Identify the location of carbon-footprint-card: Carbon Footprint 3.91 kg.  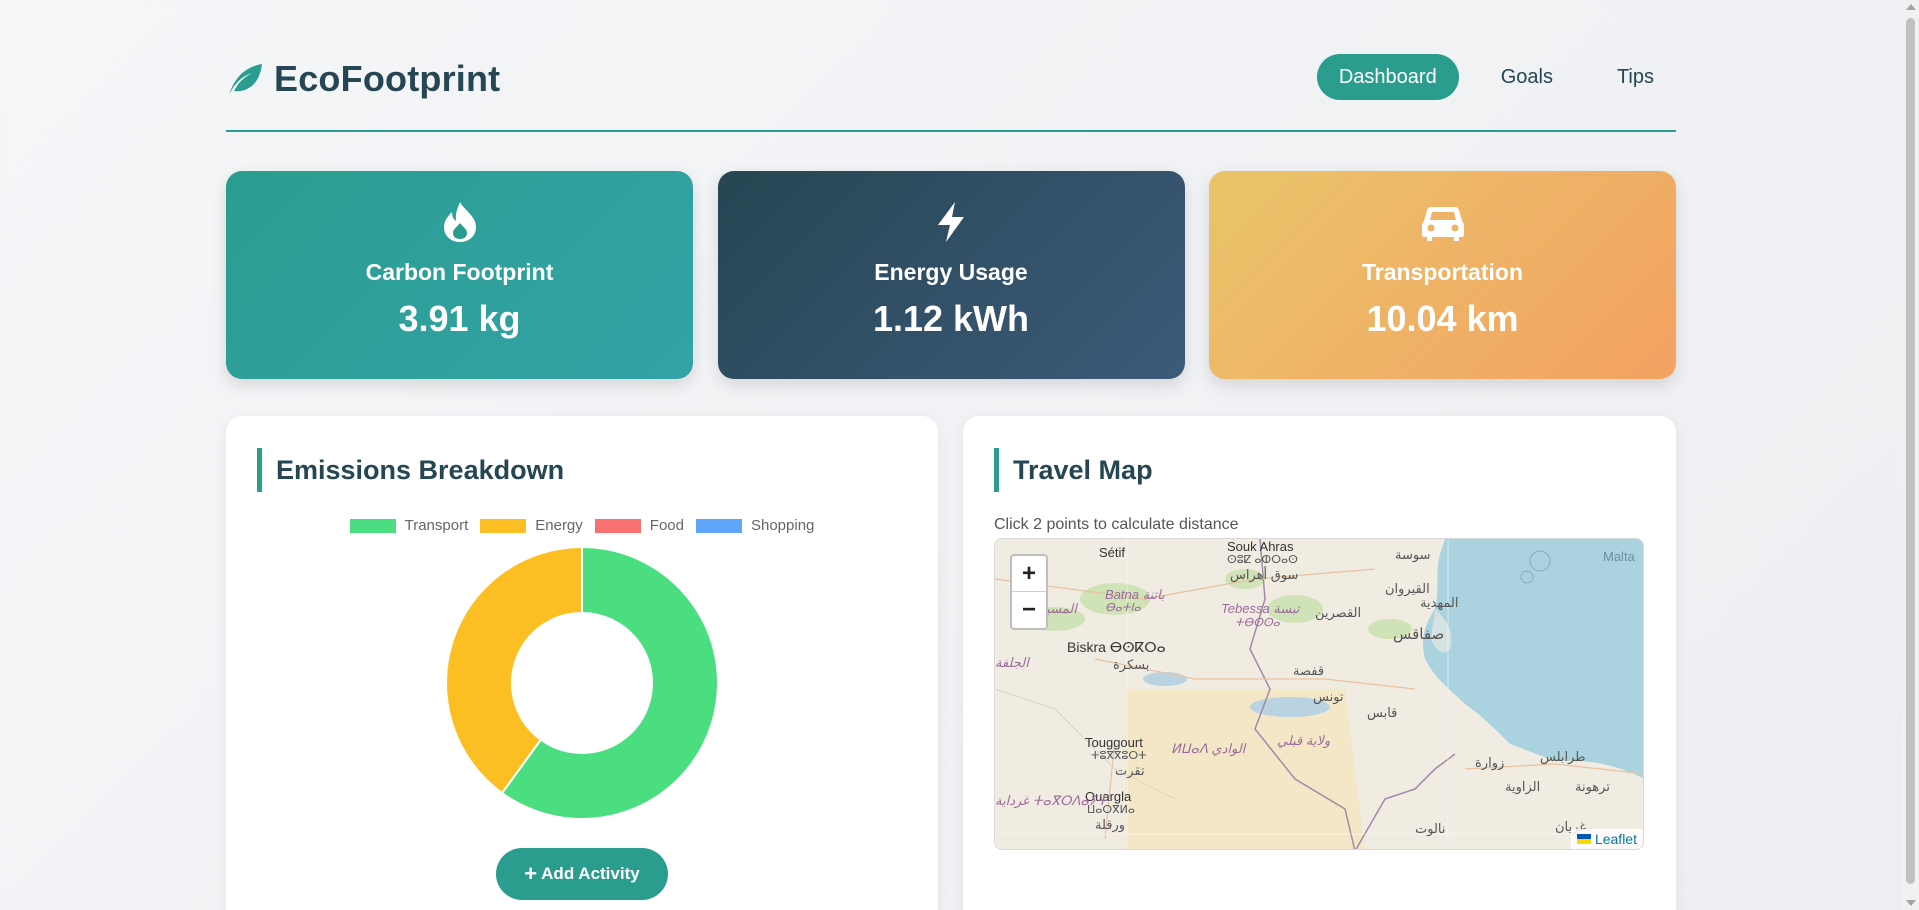
(459, 275).